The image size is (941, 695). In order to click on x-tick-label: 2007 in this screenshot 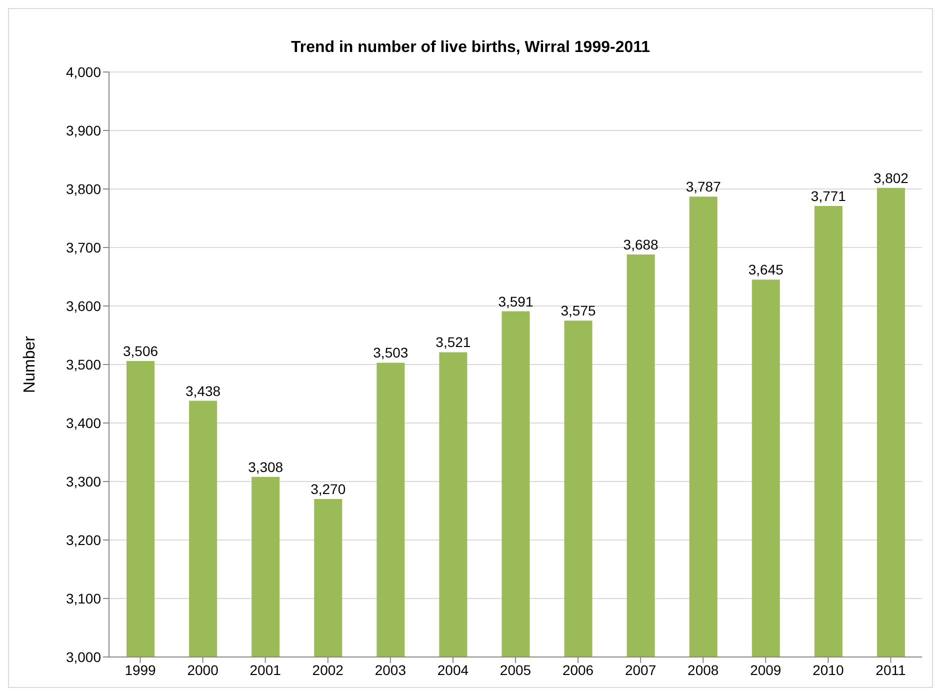, I will do `click(640, 670)`.